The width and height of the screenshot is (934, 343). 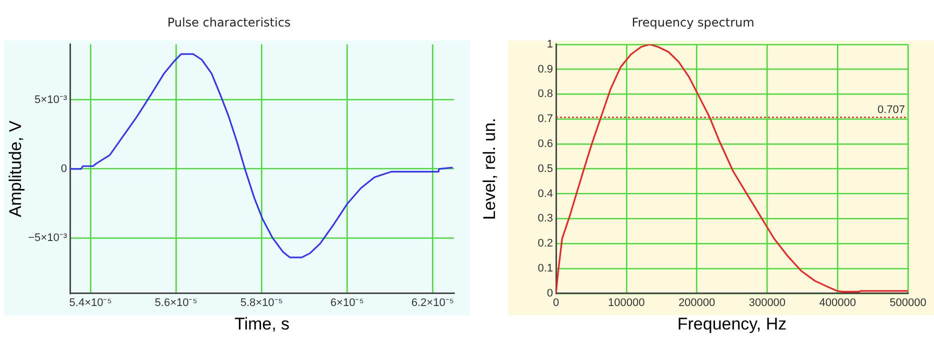 I want to click on y-tick-label: 0.5, so click(x=545, y=168).